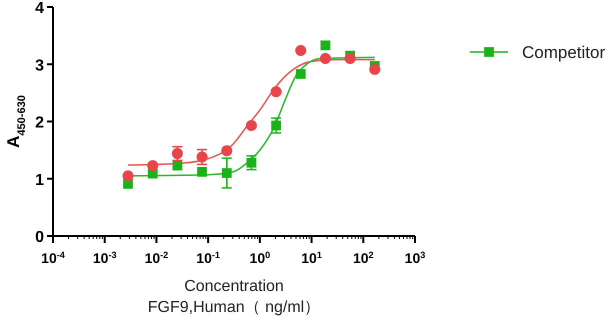 The width and height of the screenshot is (612, 320). Describe the element at coordinates (39, 123) in the screenshot. I see `y-tick-label: 2` at that location.